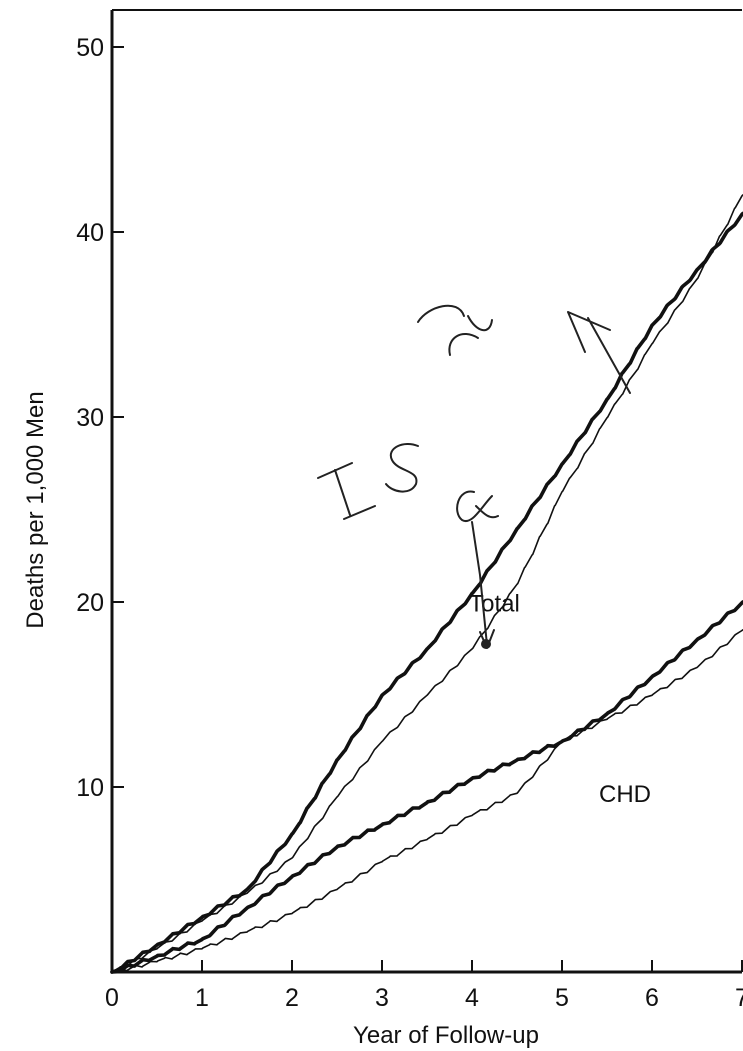 This screenshot has width=743, height=1051. I want to click on x-tick-label: 3, so click(382, 998).